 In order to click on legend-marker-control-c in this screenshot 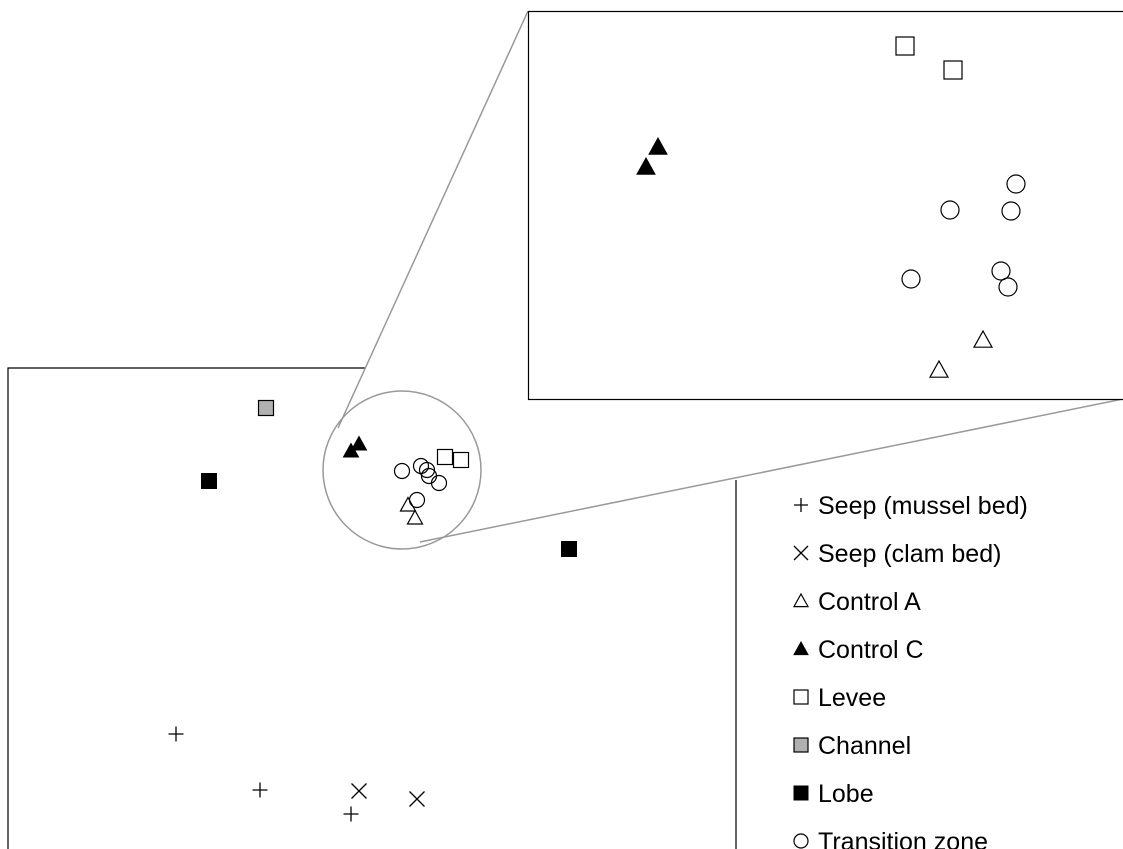, I will do `click(801, 648)`.